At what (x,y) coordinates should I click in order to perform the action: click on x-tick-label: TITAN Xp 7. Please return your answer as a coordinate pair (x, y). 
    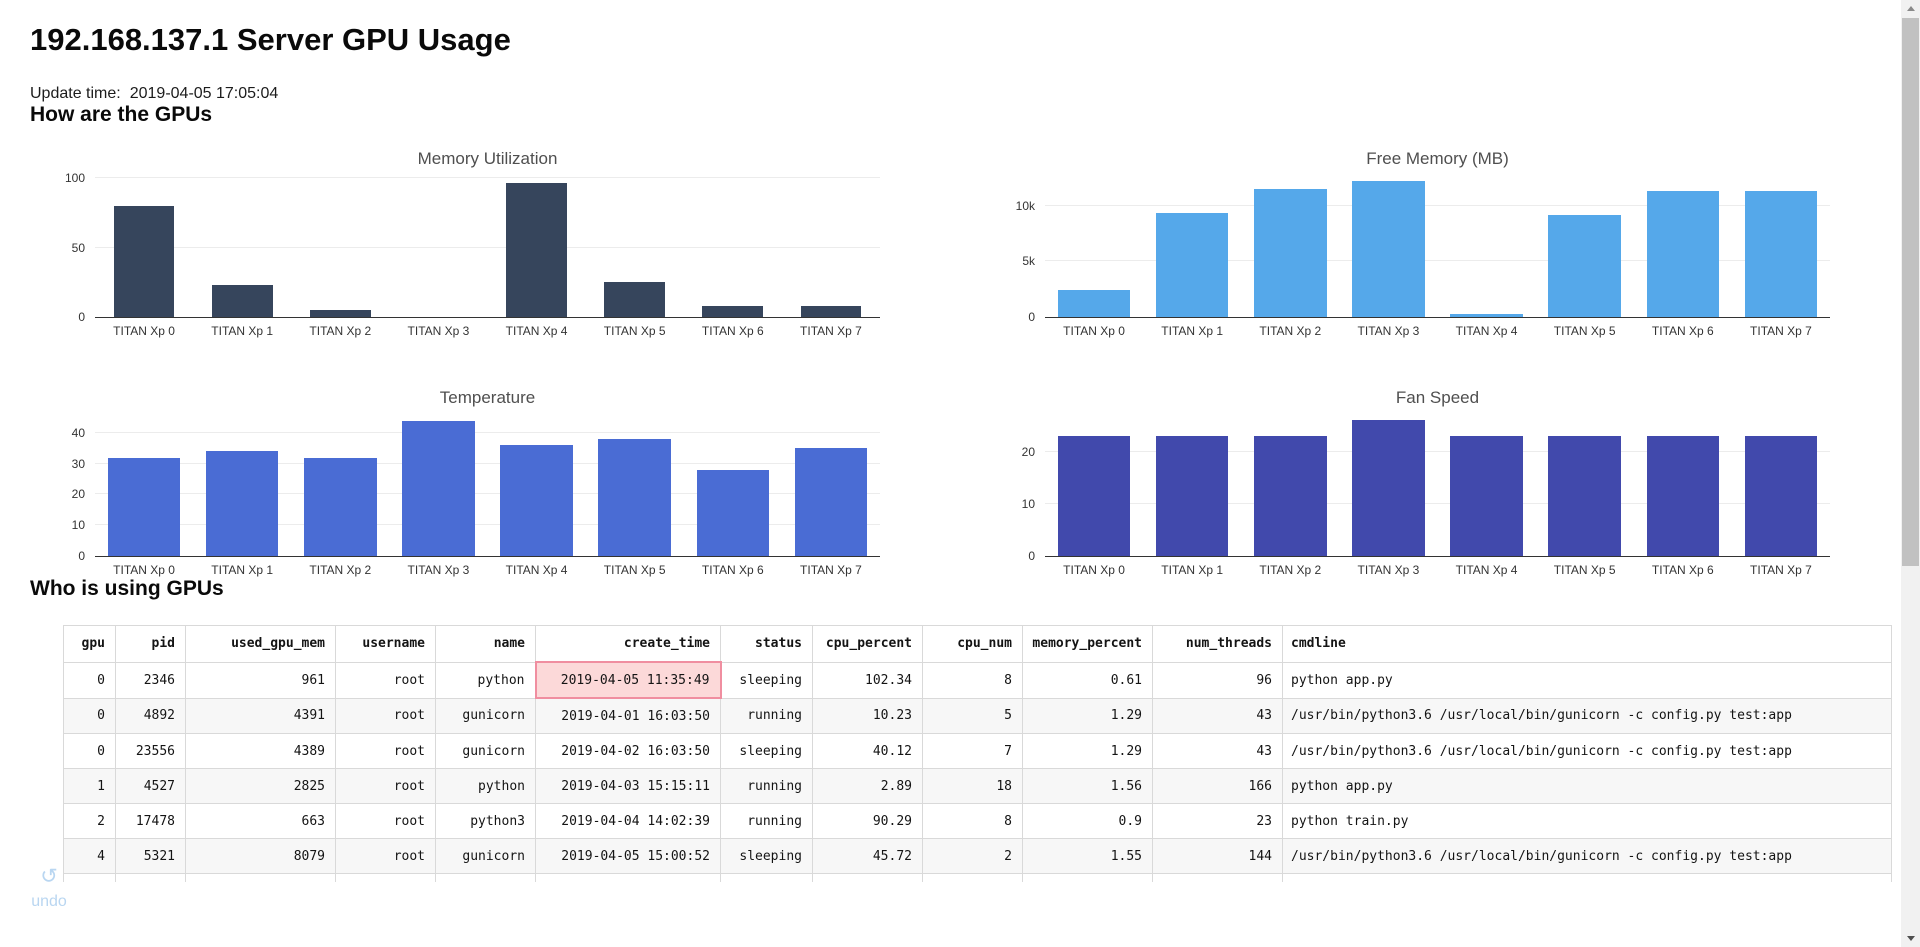
    Looking at the image, I should click on (831, 570).